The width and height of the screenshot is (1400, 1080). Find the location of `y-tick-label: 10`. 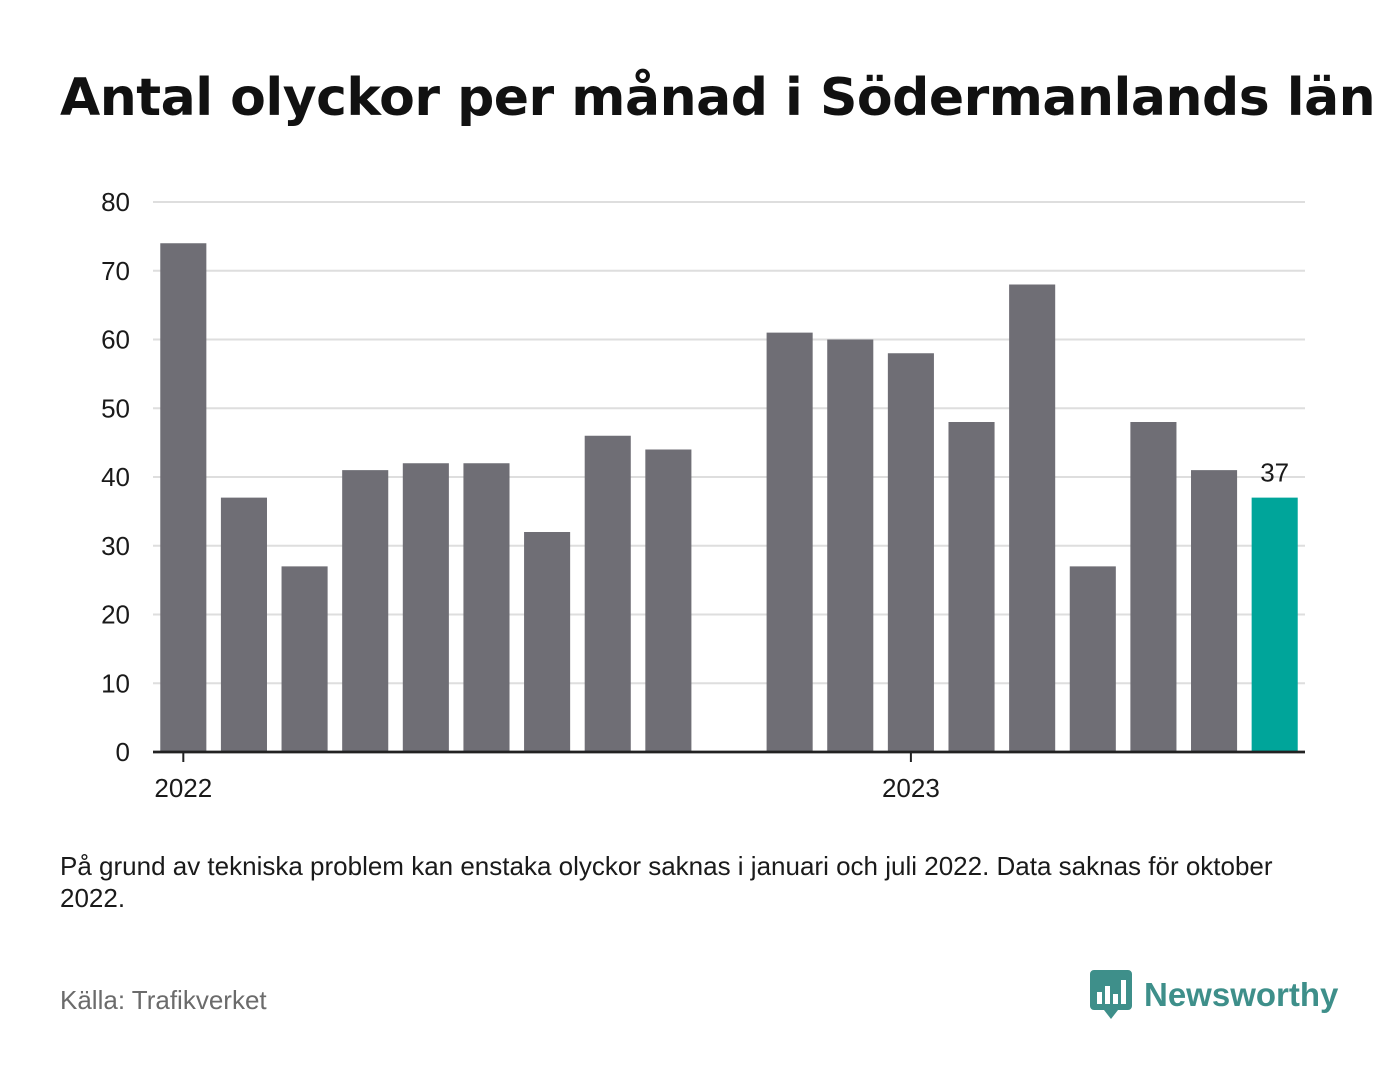

y-tick-label: 10 is located at coordinates (115, 683).